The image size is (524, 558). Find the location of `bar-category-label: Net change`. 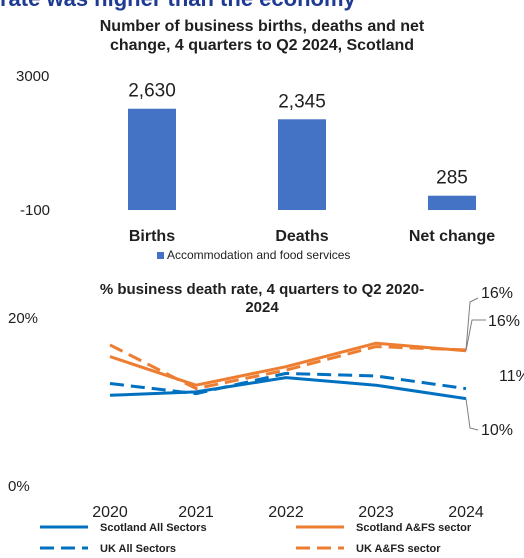

bar-category-label: Net change is located at coordinates (452, 236).